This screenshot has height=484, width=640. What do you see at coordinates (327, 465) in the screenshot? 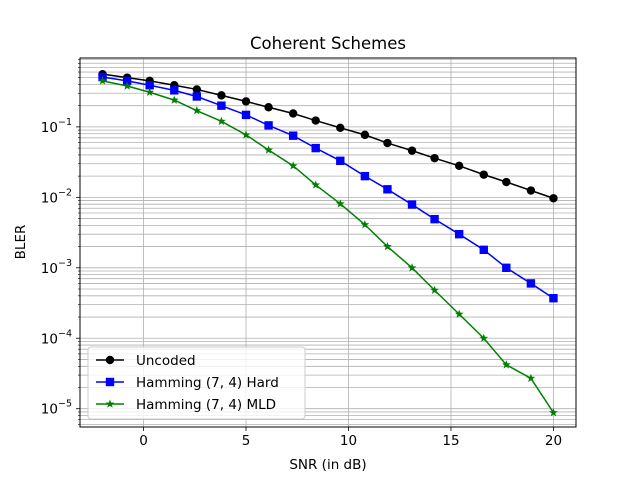
I see `x-axis-label: SNR (in dB)` at bounding box center [327, 465].